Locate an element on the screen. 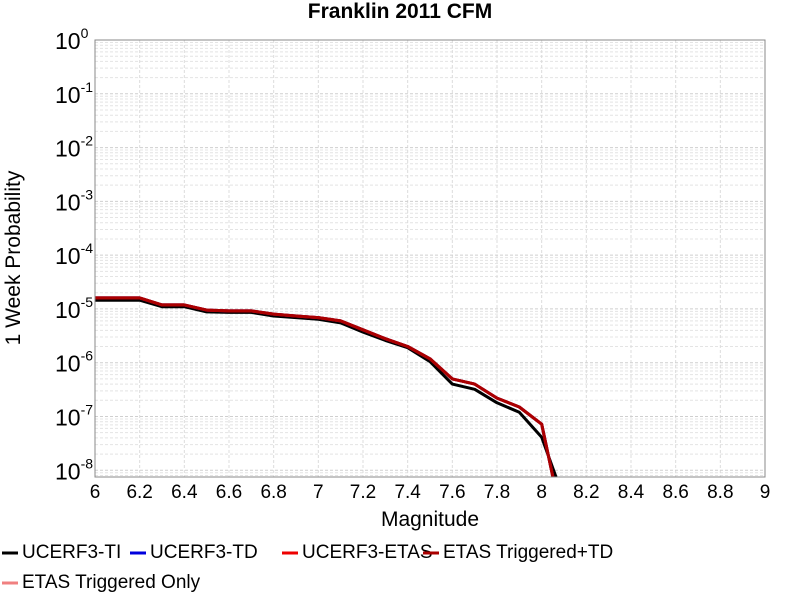 The width and height of the screenshot is (800, 600). y-tick-exponent: -3 is located at coordinates (87, 194).